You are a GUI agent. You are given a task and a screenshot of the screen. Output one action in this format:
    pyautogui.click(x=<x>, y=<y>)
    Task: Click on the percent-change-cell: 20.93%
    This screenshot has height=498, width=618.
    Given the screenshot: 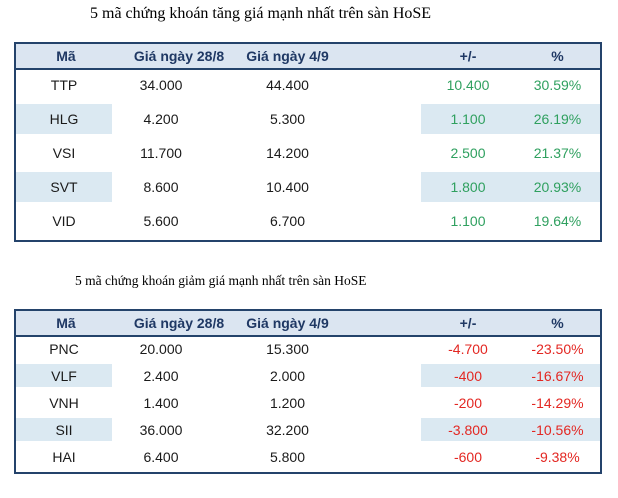 What is the action you would take?
    pyautogui.click(x=557, y=189)
    